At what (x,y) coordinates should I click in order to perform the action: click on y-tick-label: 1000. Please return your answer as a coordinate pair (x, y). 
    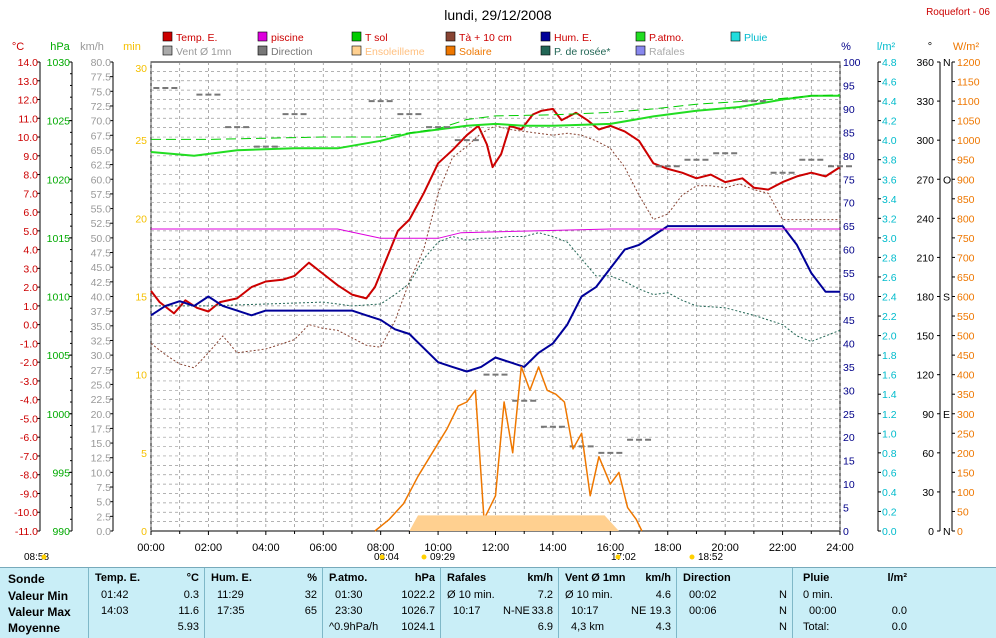
    Looking at the image, I should click on (59, 415).